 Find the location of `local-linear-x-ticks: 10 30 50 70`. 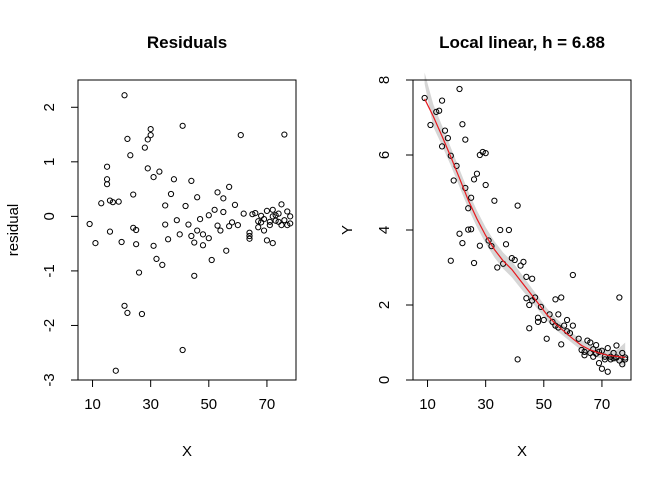

local-linear-x-ticks: 10 30 50 70 is located at coordinates (514, 396).